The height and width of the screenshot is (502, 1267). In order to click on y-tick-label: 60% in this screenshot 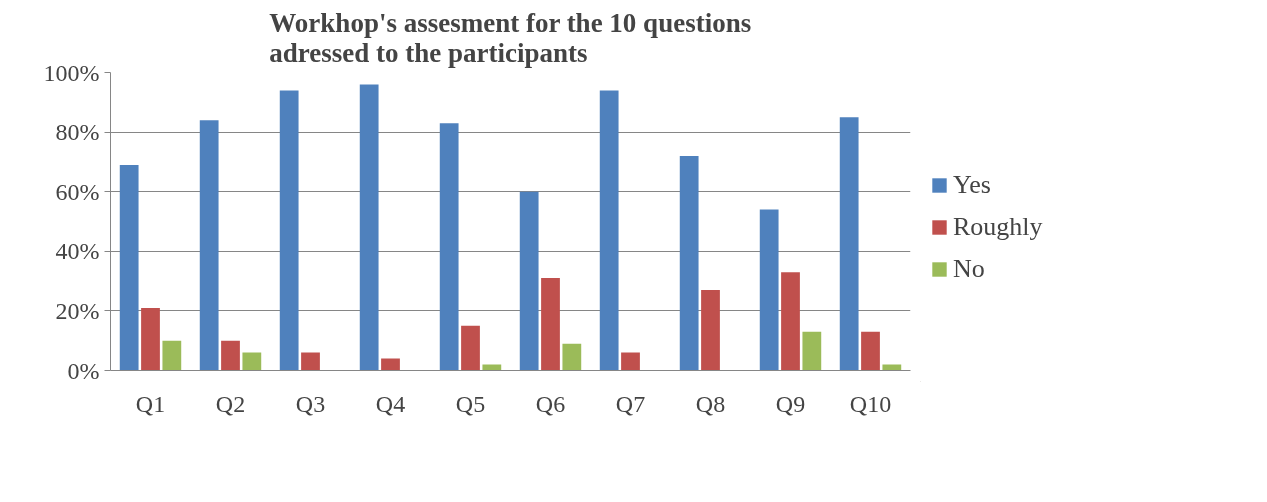, I will do `click(77, 191)`.